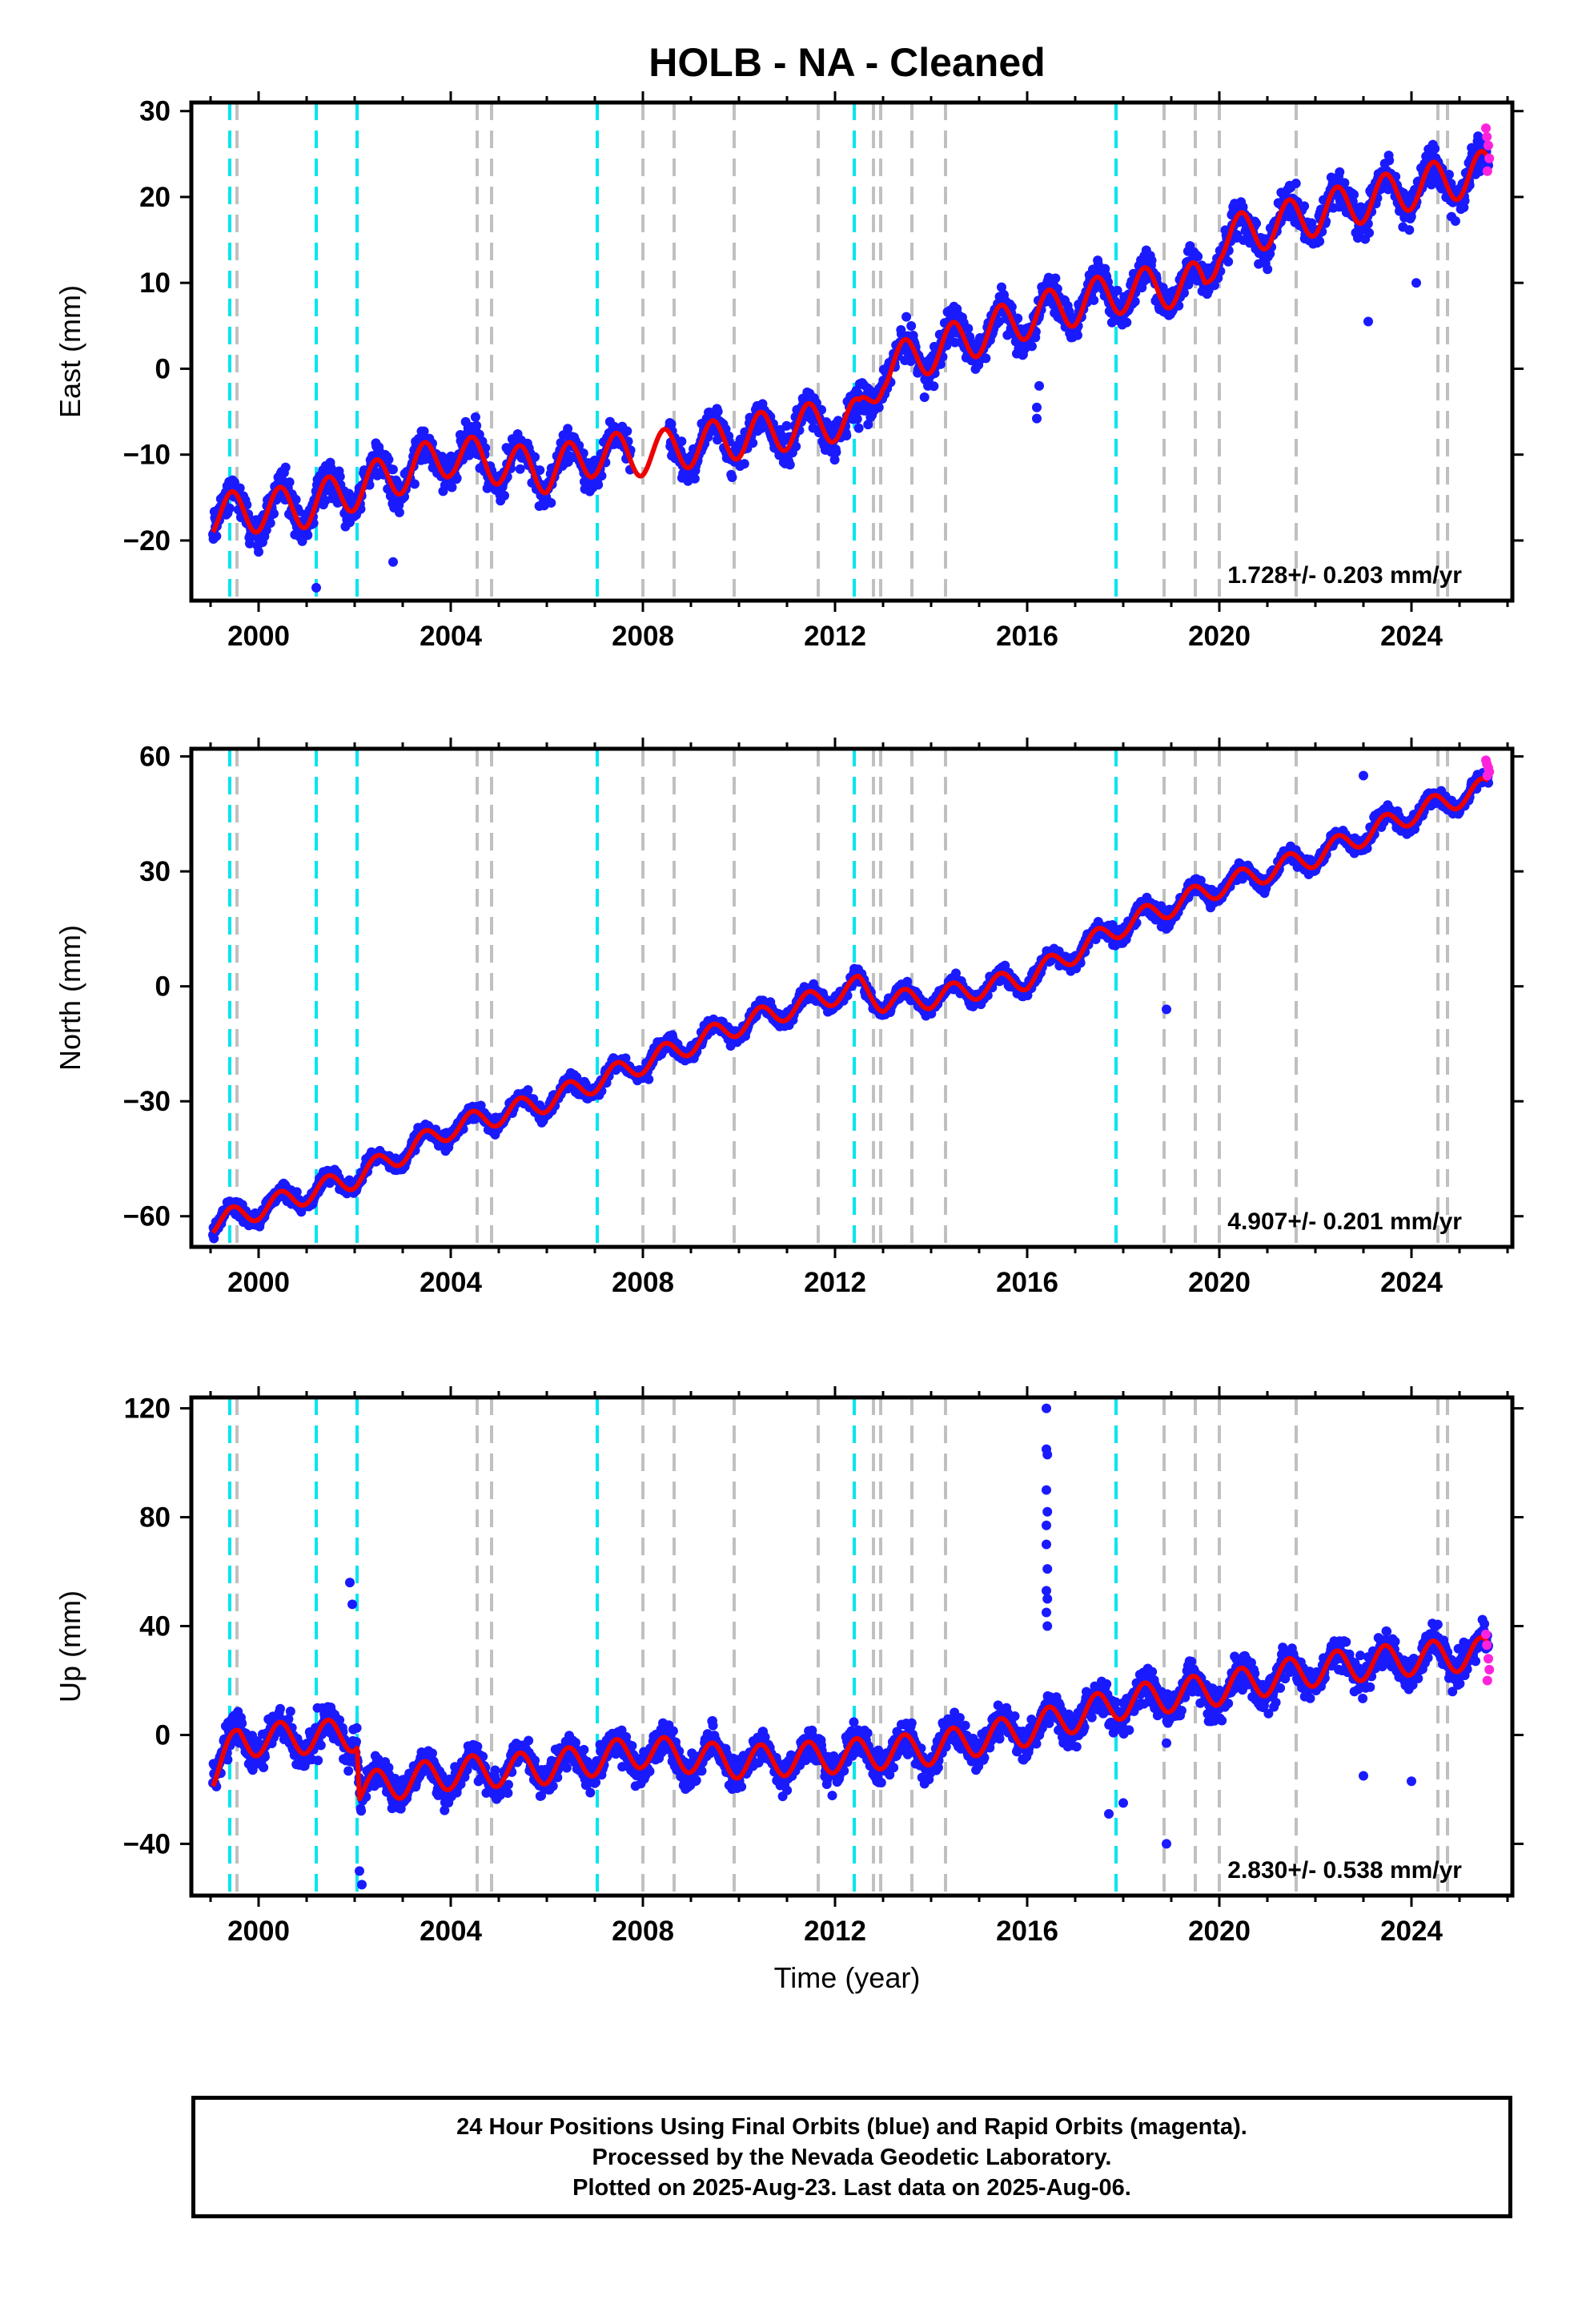 Image resolution: width=1582 pixels, height=2324 pixels. What do you see at coordinates (1219, 636) in the screenshot?
I see `x-tick-label: 2020` at bounding box center [1219, 636].